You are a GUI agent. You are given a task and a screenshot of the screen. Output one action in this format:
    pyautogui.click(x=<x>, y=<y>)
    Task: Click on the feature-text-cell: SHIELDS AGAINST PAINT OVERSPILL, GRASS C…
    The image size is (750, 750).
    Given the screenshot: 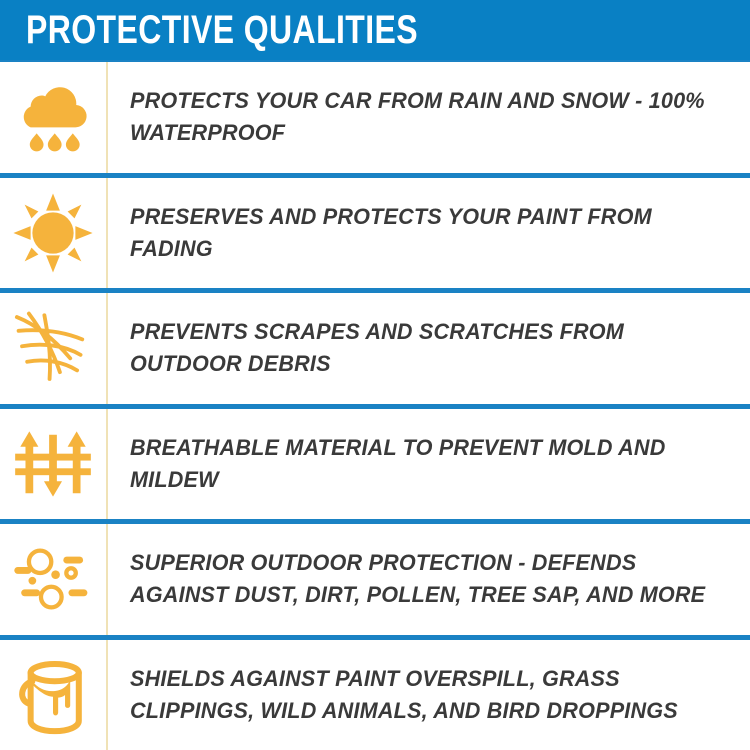 What is the action you would take?
    pyautogui.click(x=429, y=695)
    